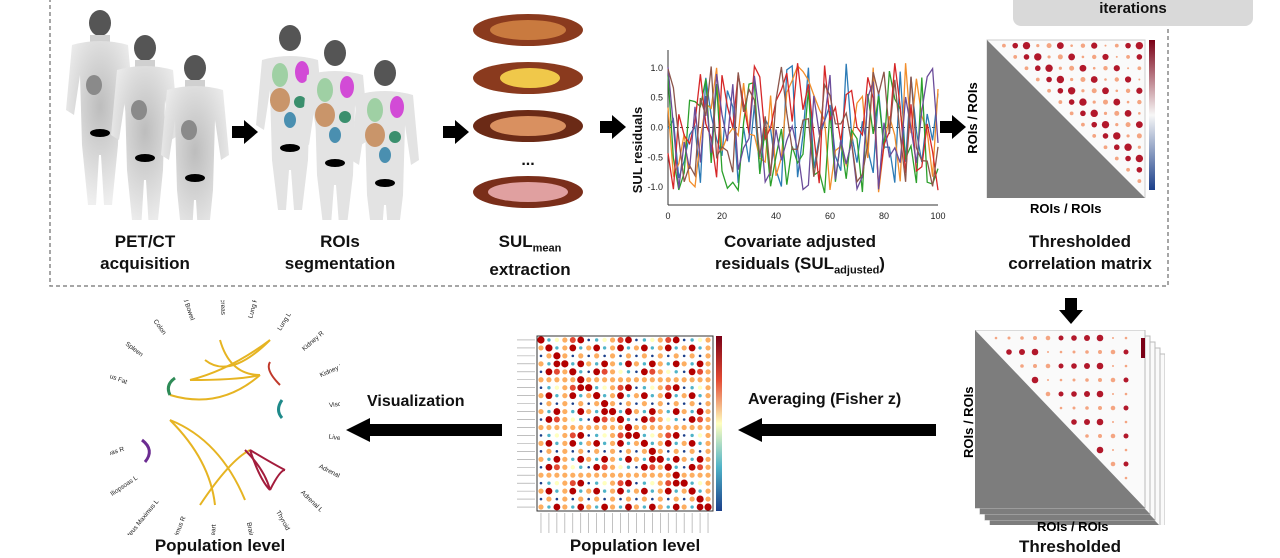 This screenshot has height=558, width=1280. I want to click on population-level-label-1: Population level, so click(220, 545).